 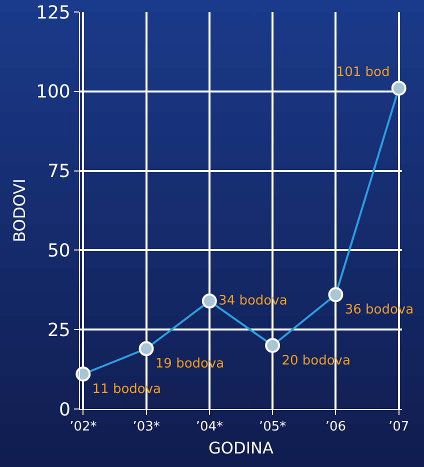 I want to click on y-tick-label: 125, so click(x=53, y=13).